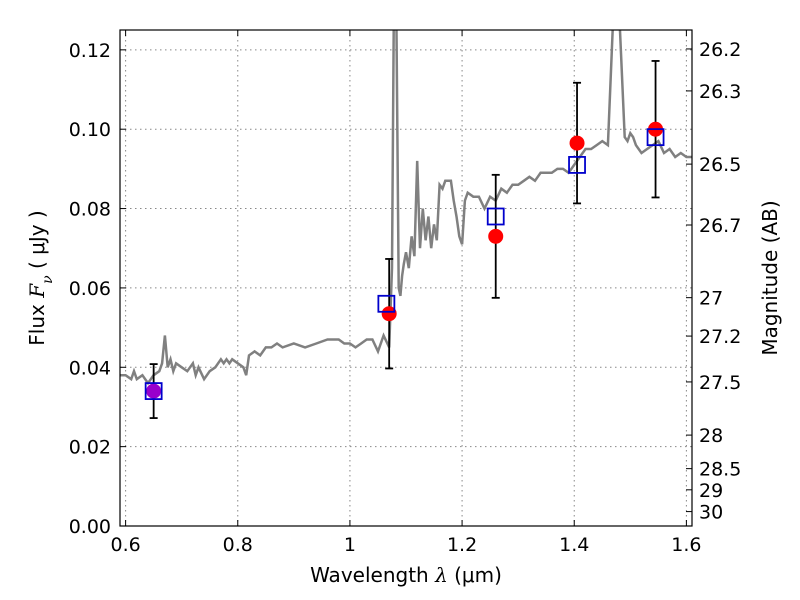 The image size is (800, 600). I want to click on y-tick-label: 0.12, so click(90, 51).